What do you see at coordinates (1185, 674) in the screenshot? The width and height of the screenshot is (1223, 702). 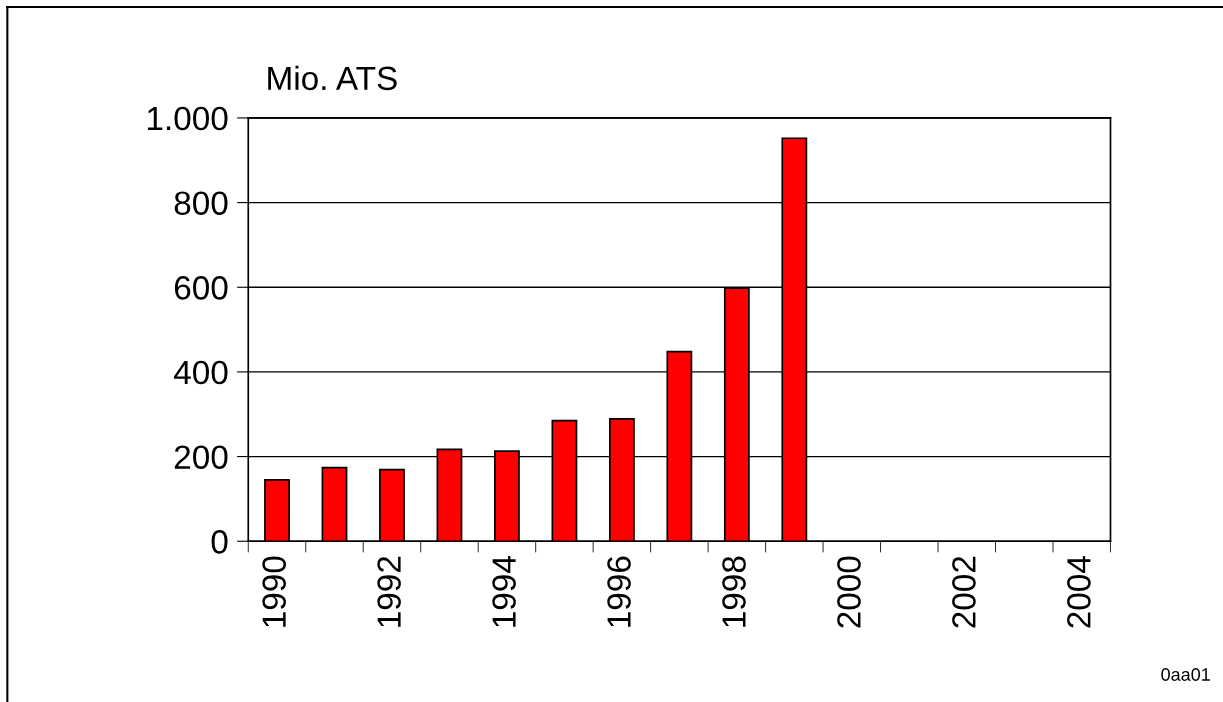 I see `text: 0aa01` at bounding box center [1185, 674].